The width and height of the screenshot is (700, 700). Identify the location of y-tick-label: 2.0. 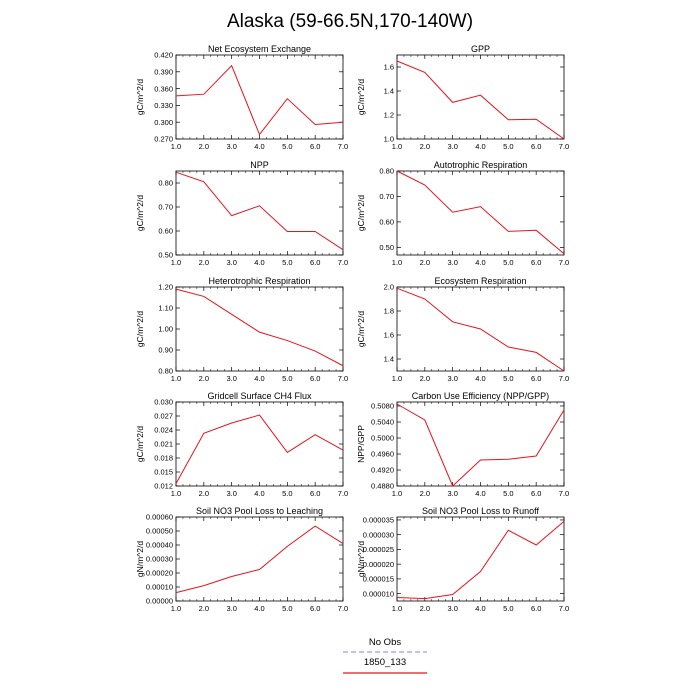
(389, 287).